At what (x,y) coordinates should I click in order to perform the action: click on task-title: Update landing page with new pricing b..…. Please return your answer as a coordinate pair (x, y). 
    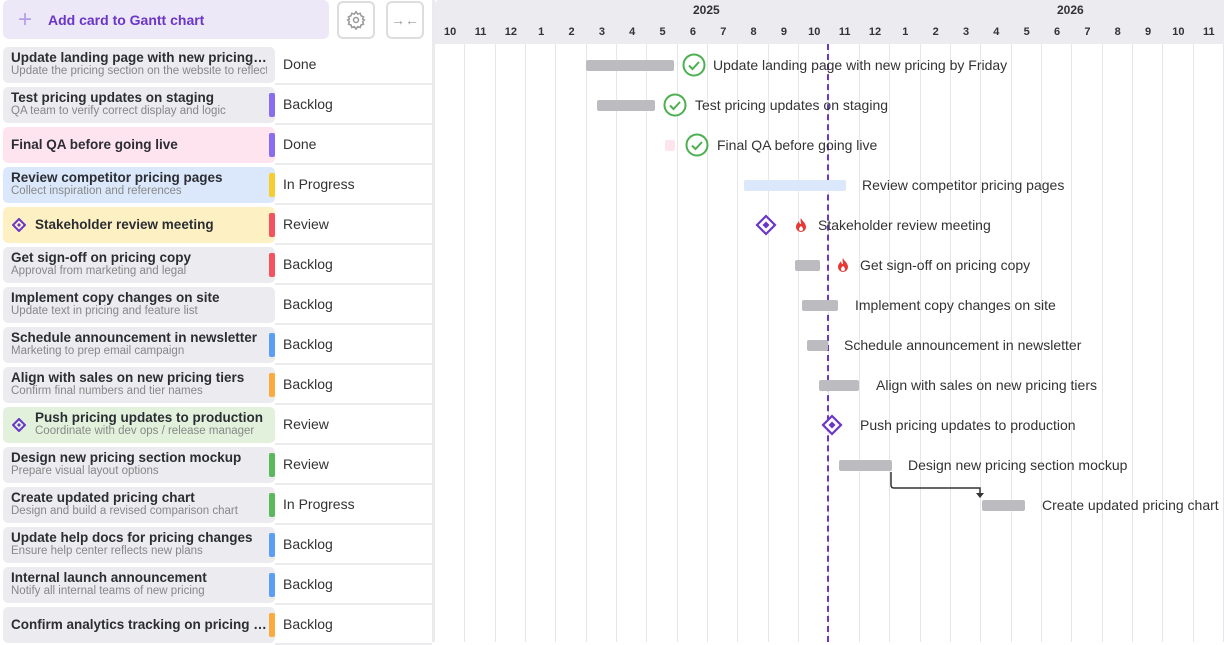
    Looking at the image, I should click on (139, 57).